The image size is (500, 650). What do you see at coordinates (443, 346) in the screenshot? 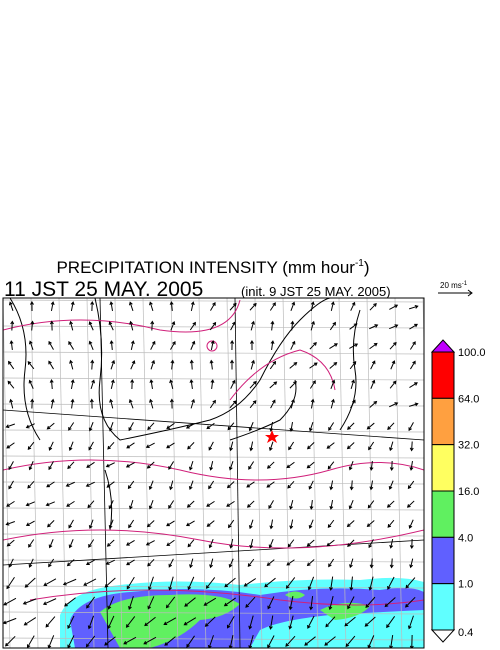
I see `colorbar-over` at bounding box center [443, 346].